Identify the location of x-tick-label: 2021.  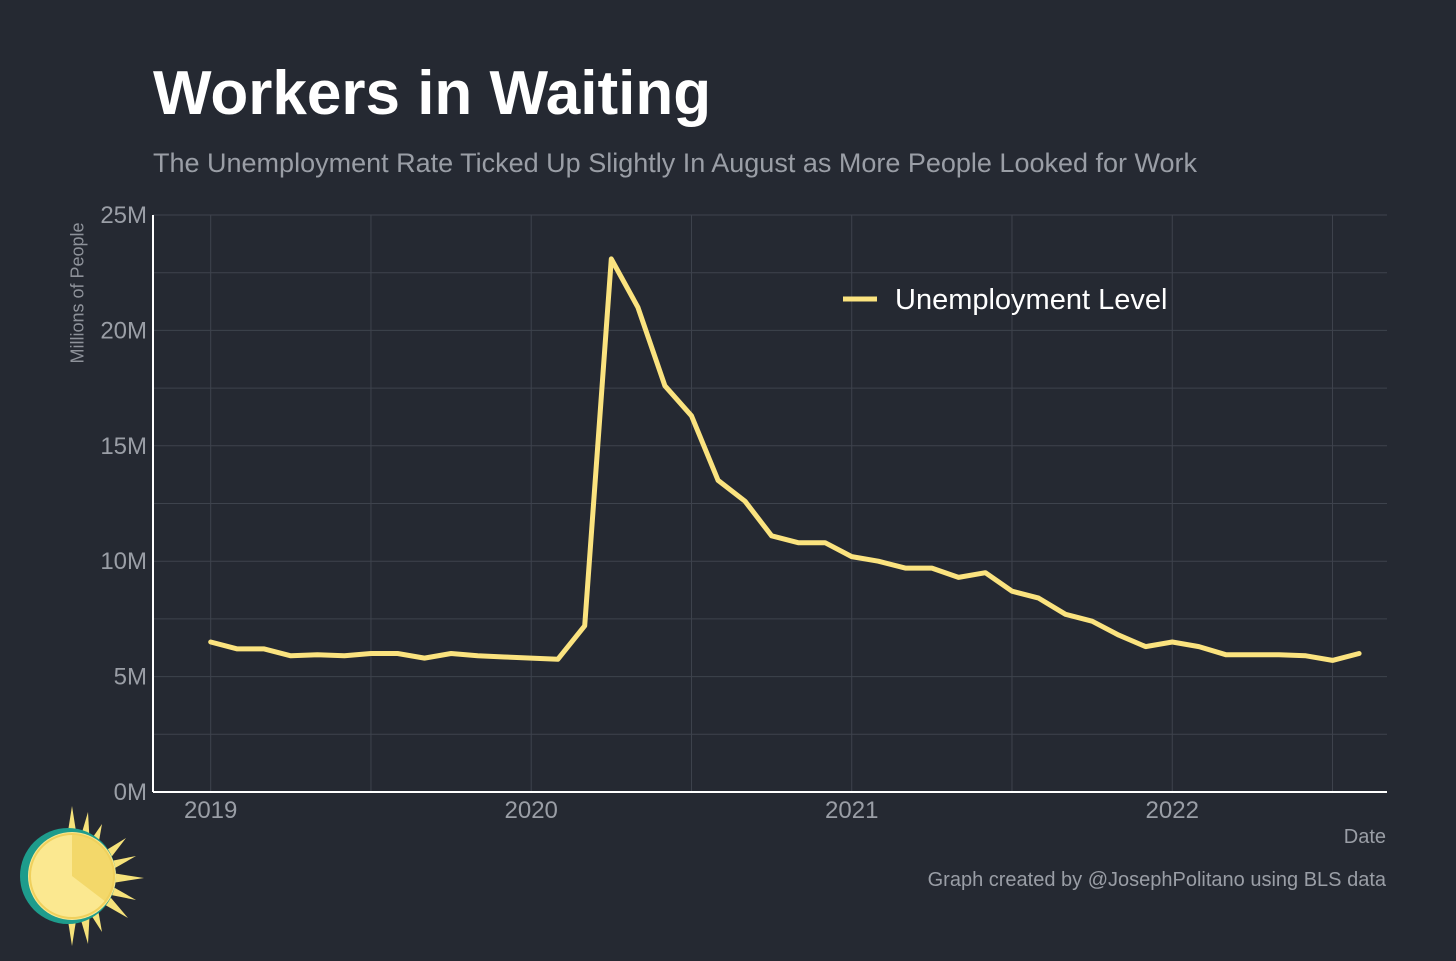
(851, 810).